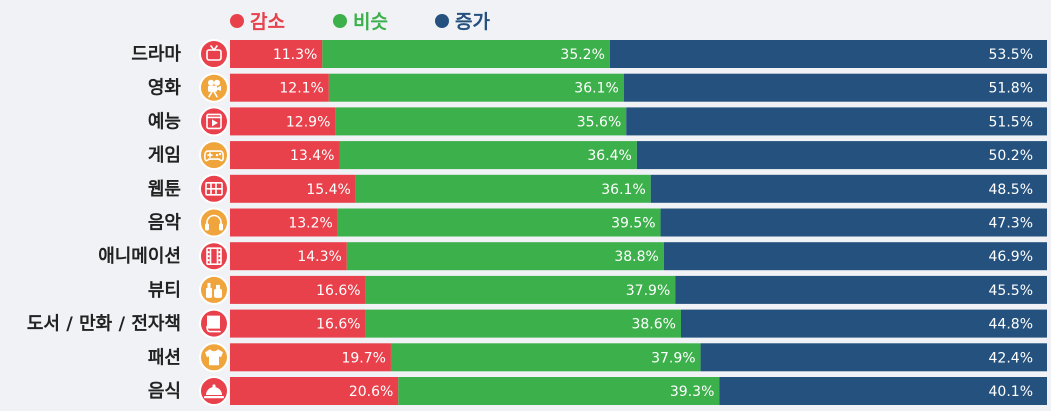 Image resolution: width=1051 pixels, height=411 pixels. What do you see at coordinates (338, 325) in the screenshot?
I see `data-label: 16.6%` at bounding box center [338, 325].